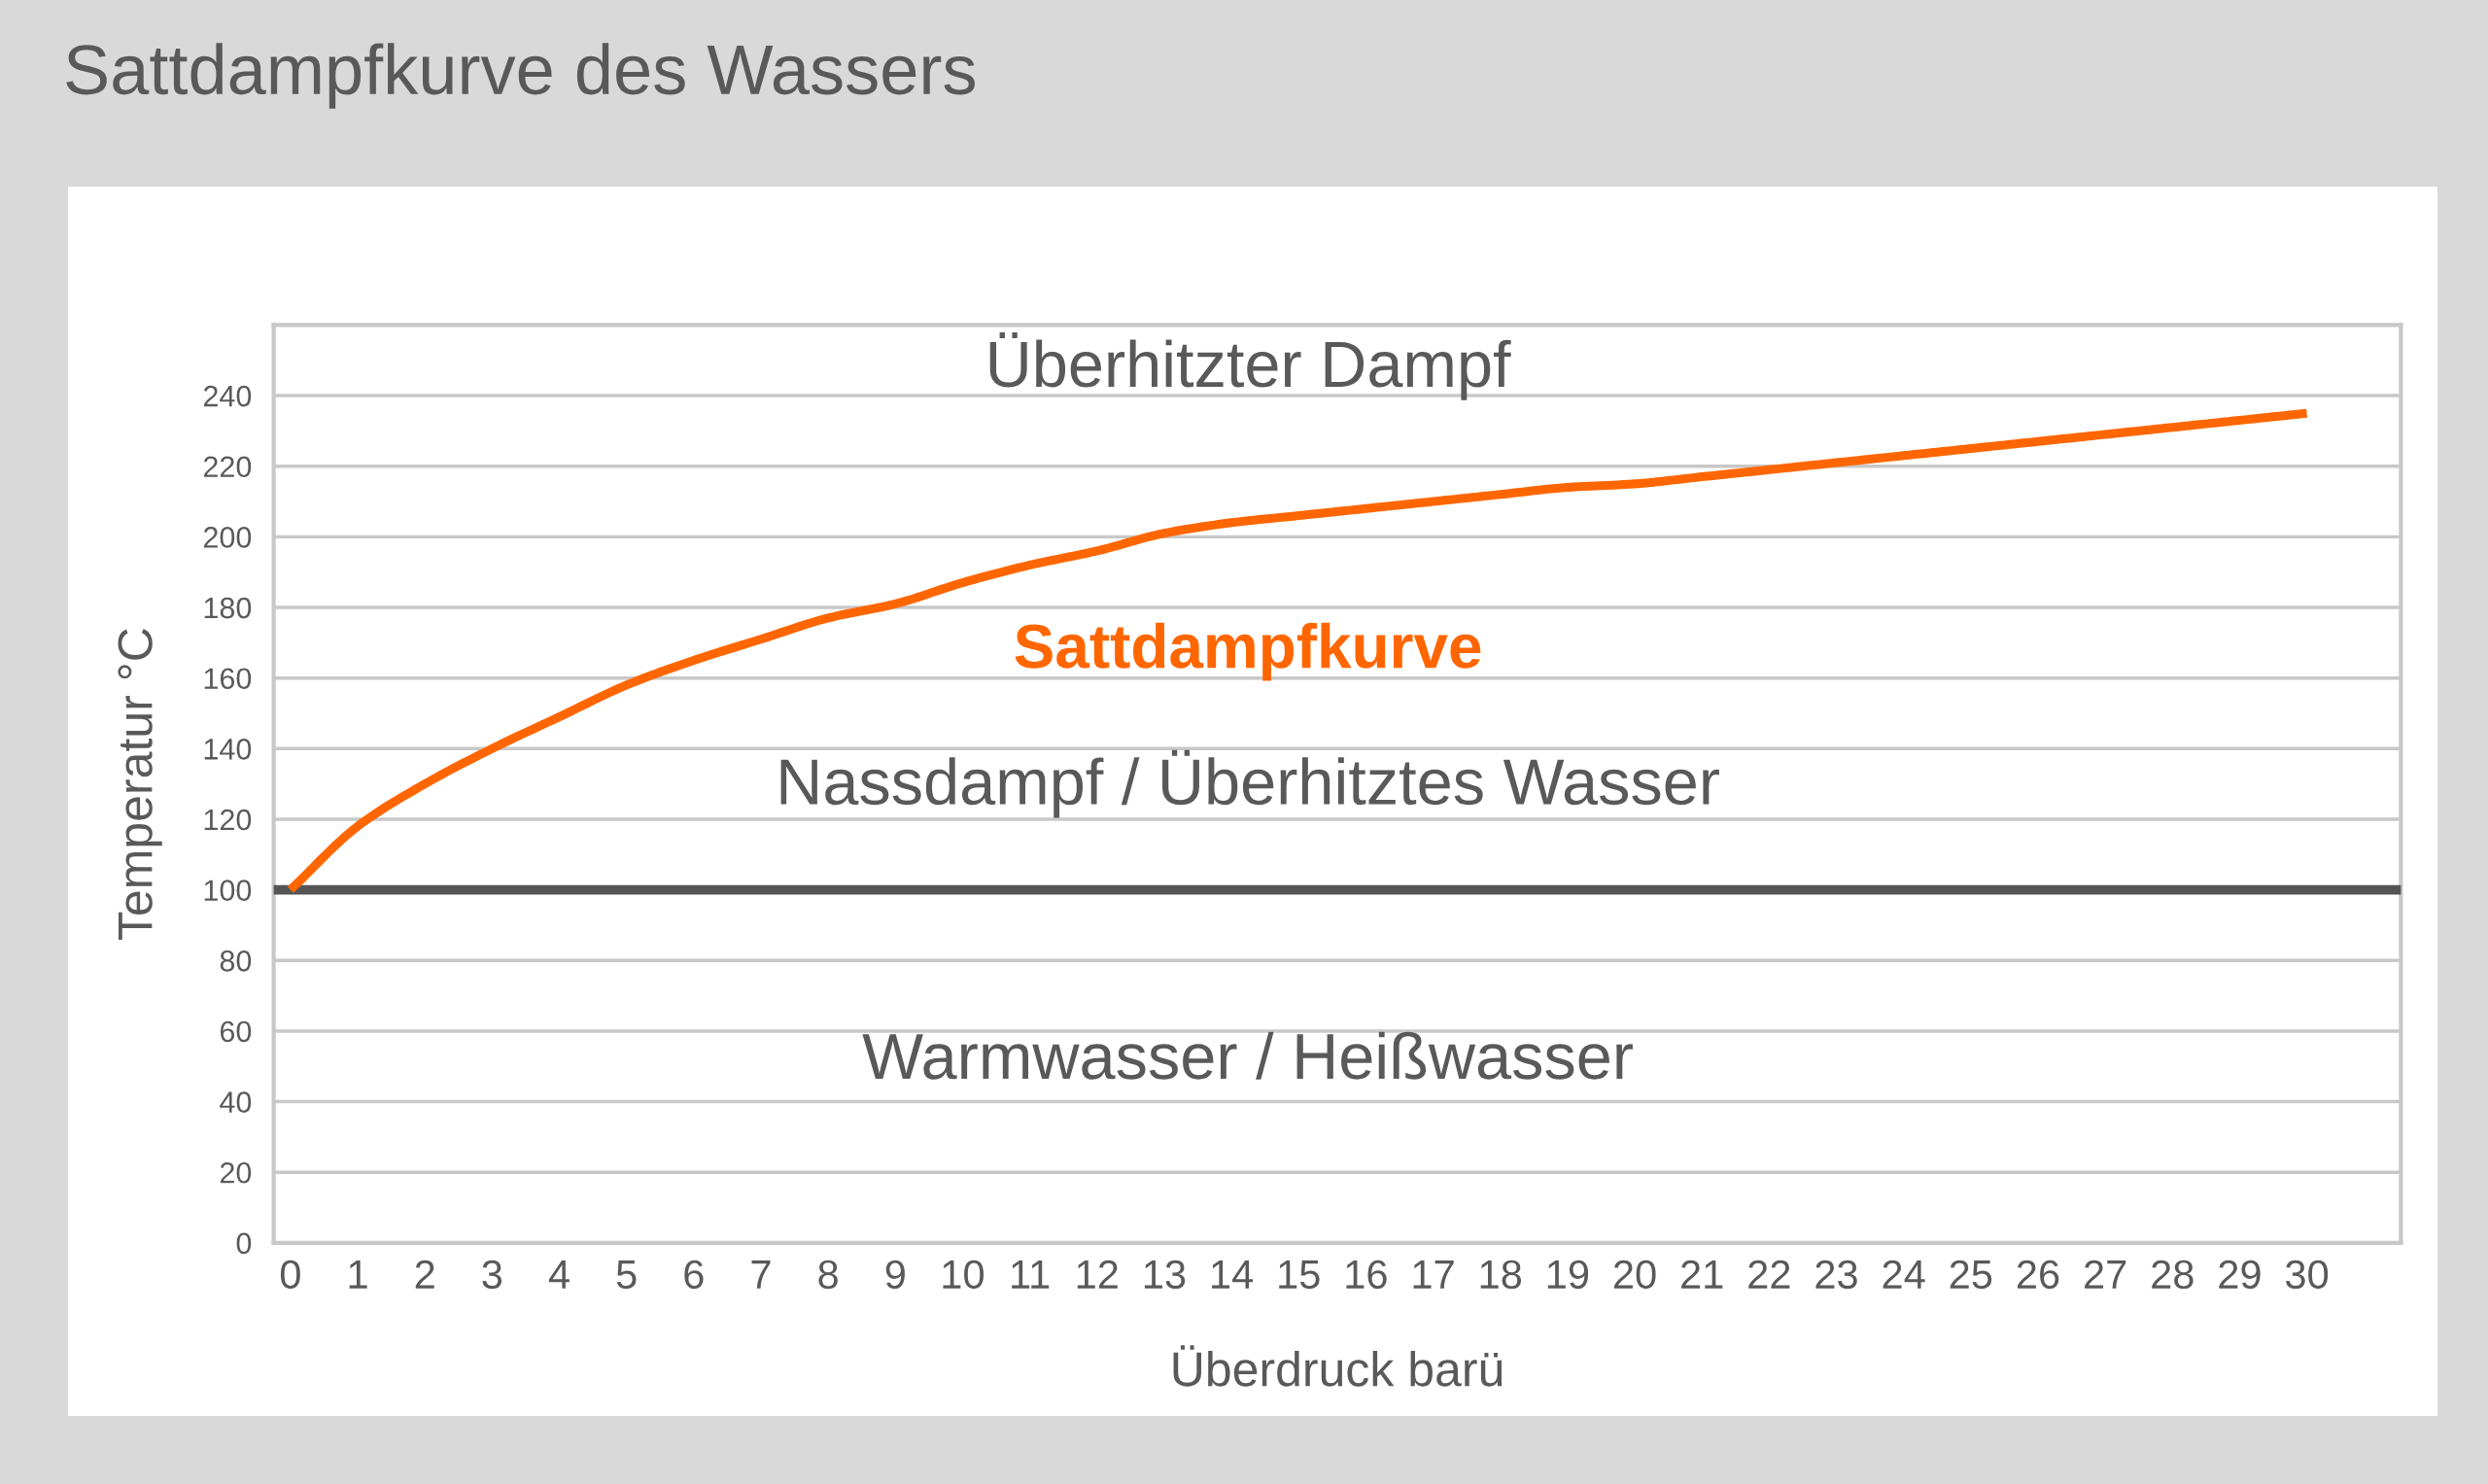 The height and width of the screenshot is (1484, 2488). I want to click on y-tick-label: 100, so click(228, 890).